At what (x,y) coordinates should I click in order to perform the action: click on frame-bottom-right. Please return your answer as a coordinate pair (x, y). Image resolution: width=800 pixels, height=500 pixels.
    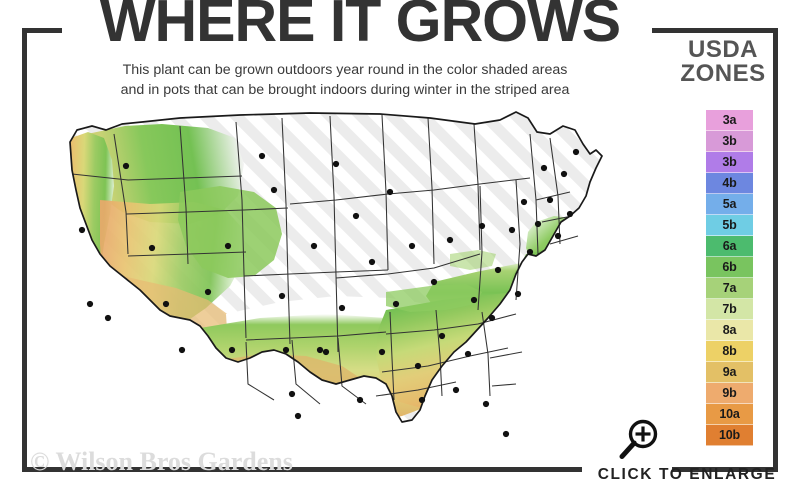
    Looking at the image, I should click on (725, 469).